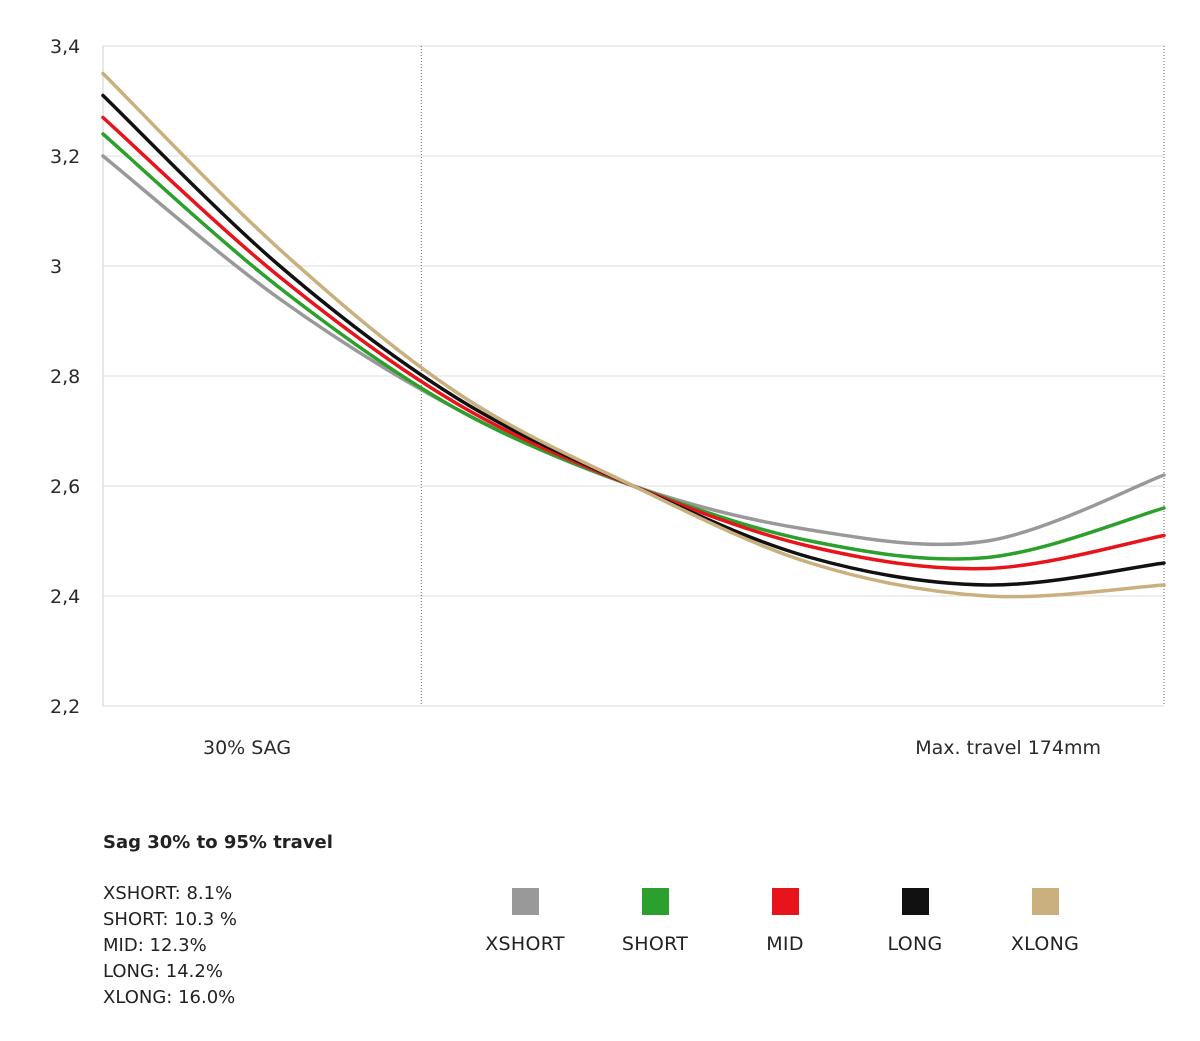 Image resolution: width=1200 pixels, height=1041 pixels. Describe the element at coordinates (525, 901) in the screenshot. I see `legend-swatch-xshort` at that location.